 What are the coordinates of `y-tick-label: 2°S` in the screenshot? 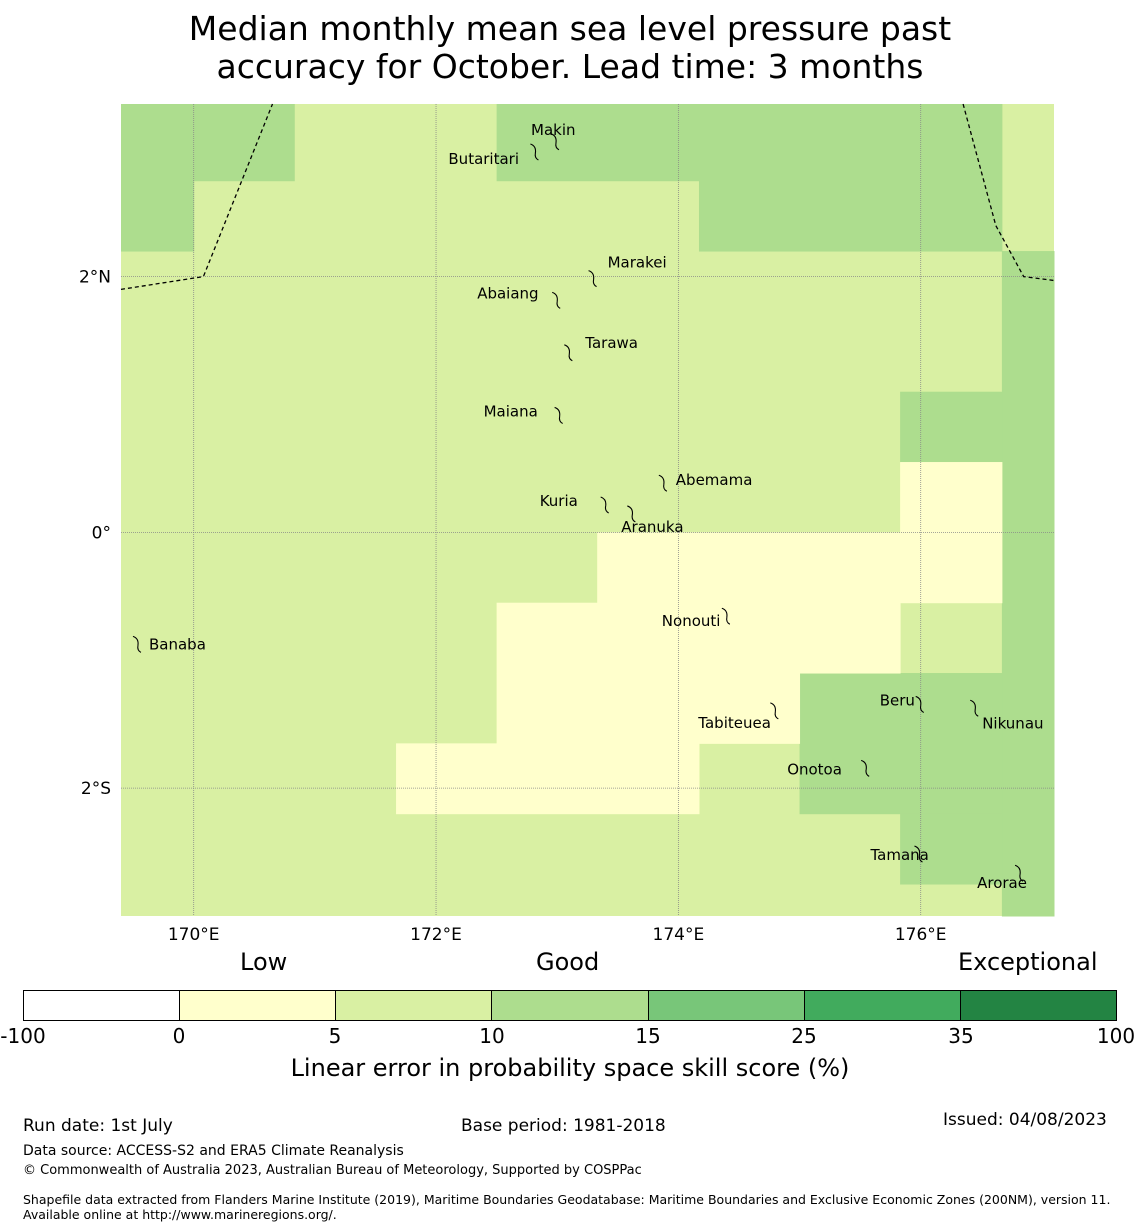 It's located at (96, 789).